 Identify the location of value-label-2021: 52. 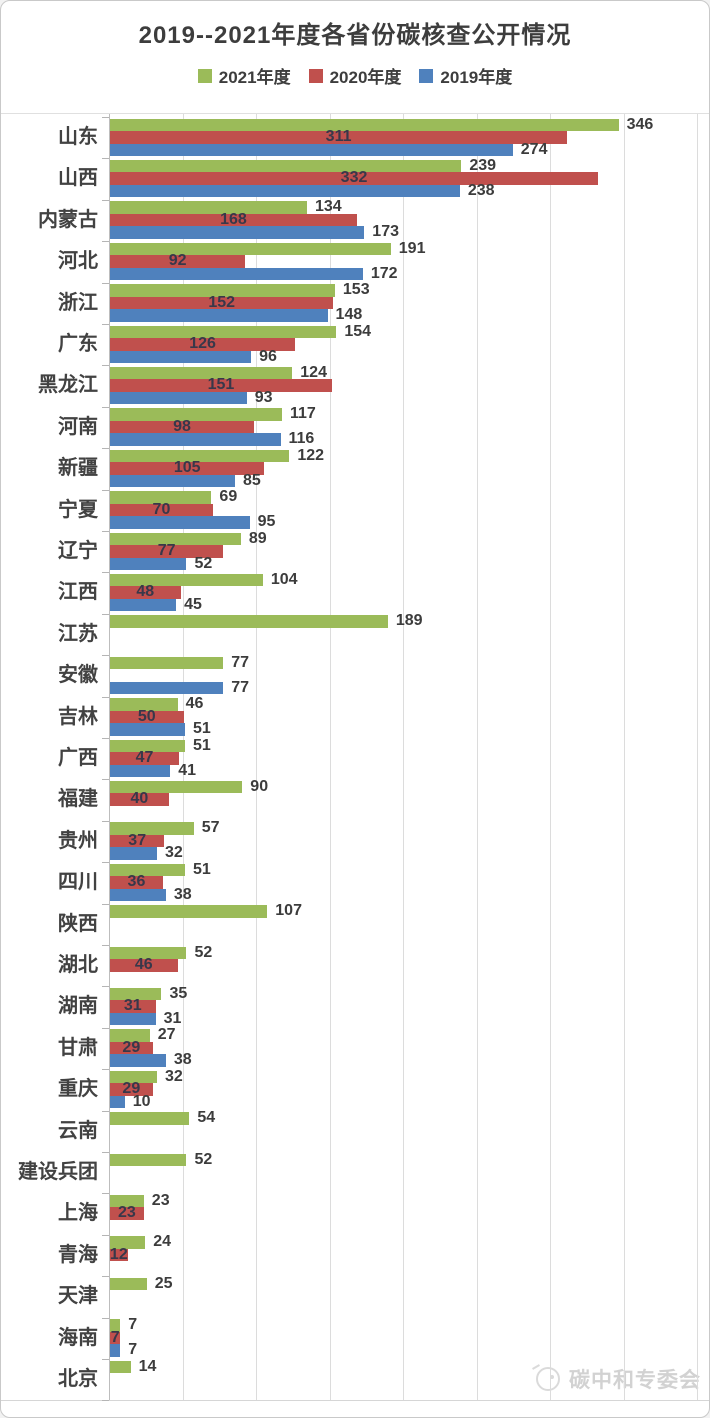
(203, 1159).